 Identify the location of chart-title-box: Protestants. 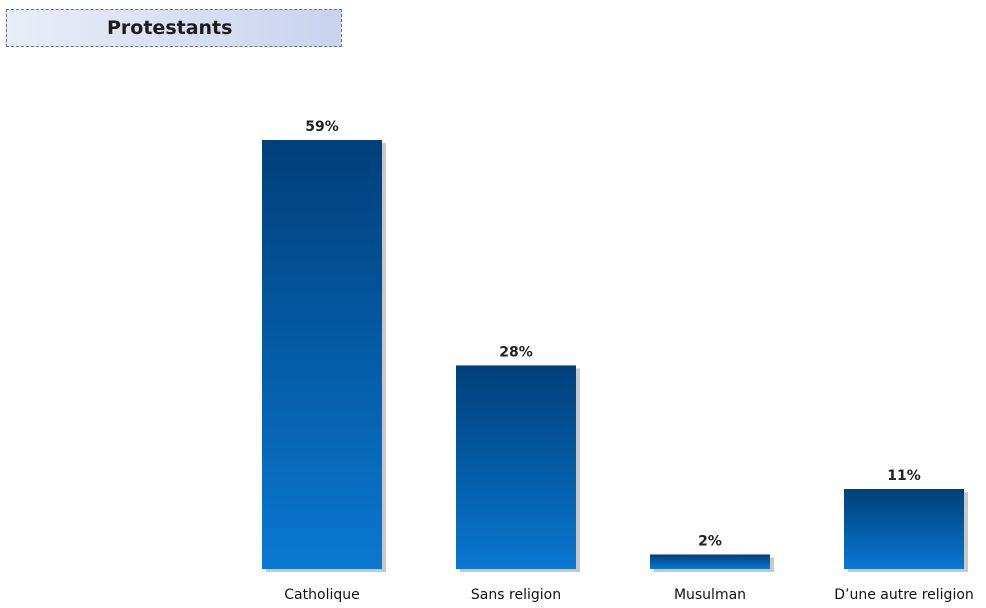
(174, 28).